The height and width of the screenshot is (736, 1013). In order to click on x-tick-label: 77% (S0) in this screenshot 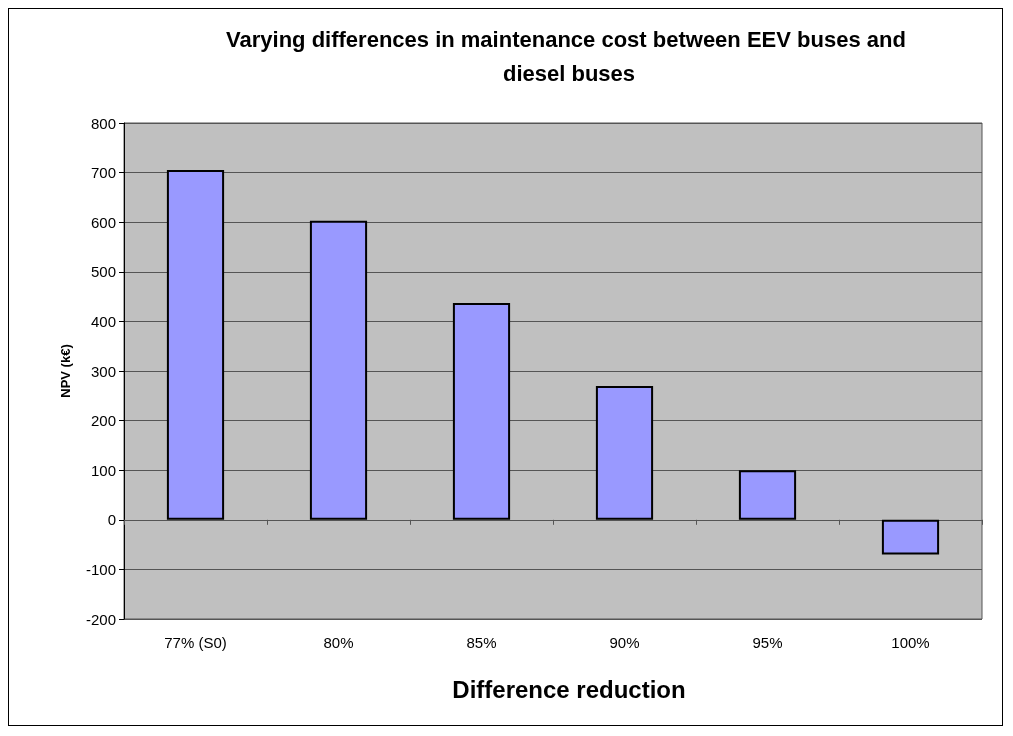, I will do `click(195, 642)`.